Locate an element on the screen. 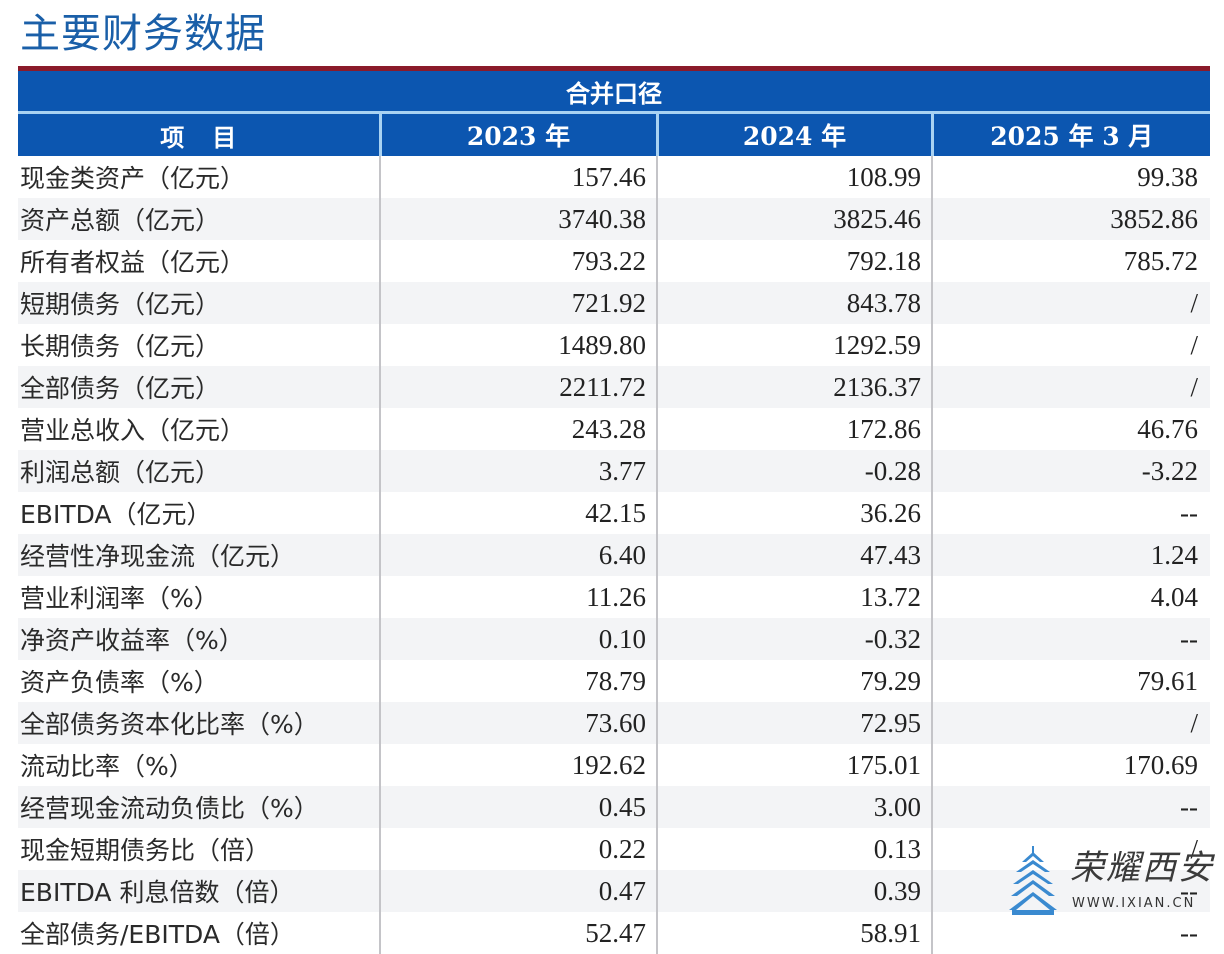  group-header-row: 合并口径 is located at coordinates (614, 92).